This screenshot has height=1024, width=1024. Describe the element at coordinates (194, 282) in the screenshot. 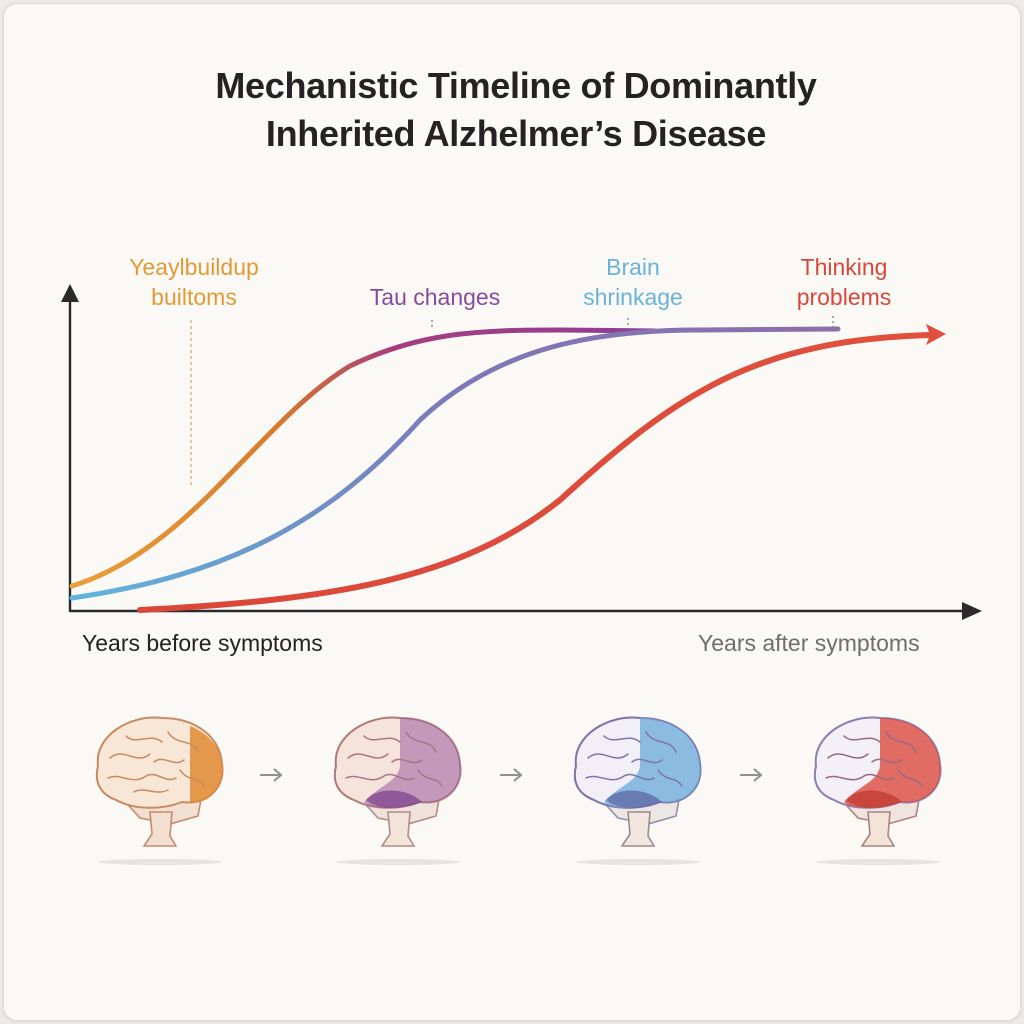

I see `stage-label-amyloid: Yeaylbuildup builtoms` at that location.